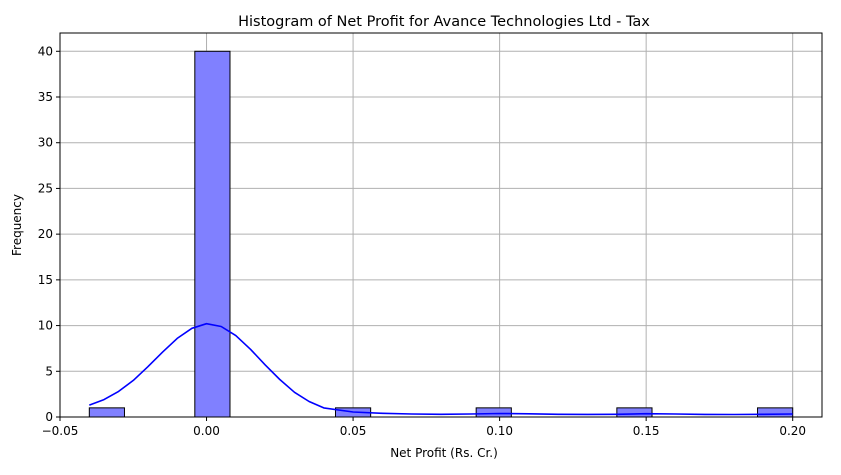 The height and width of the screenshot is (475, 841). What do you see at coordinates (45, 280) in the screenshot?
I see `y-tick-label: 15` at bounding box center [45, 280].